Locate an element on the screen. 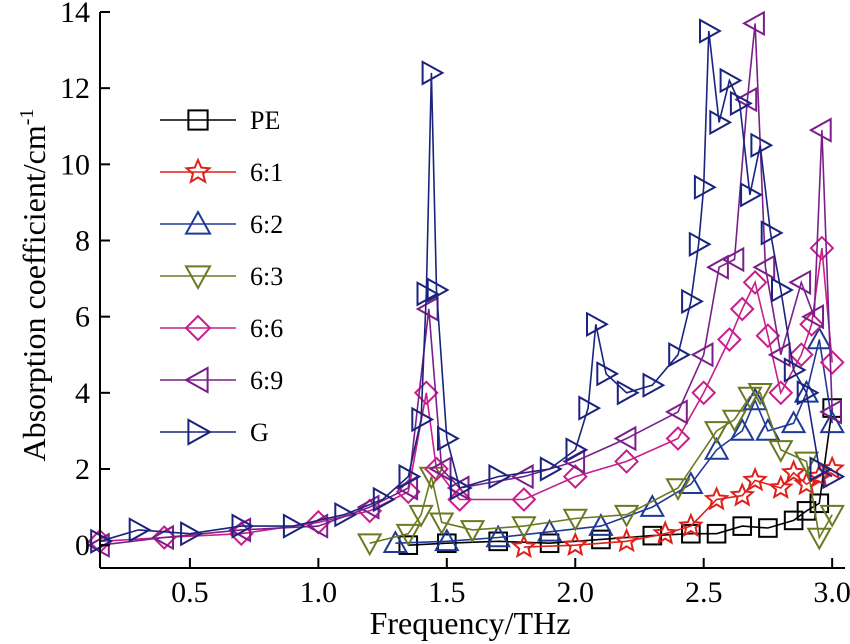  legend-item-6-3: 6:3 is located at coordinates (221, 276).